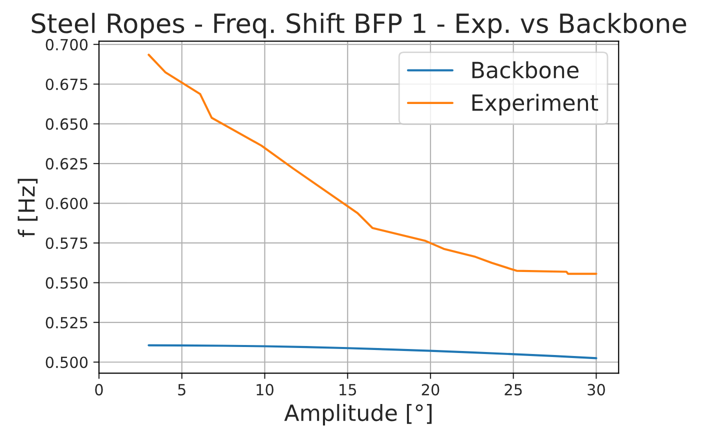 The image size is (707, 434). What do you see at coordinates (67, 164) in the screenshot?
I see `y-tick-label: 0.625` at bounding box center [67, 164].